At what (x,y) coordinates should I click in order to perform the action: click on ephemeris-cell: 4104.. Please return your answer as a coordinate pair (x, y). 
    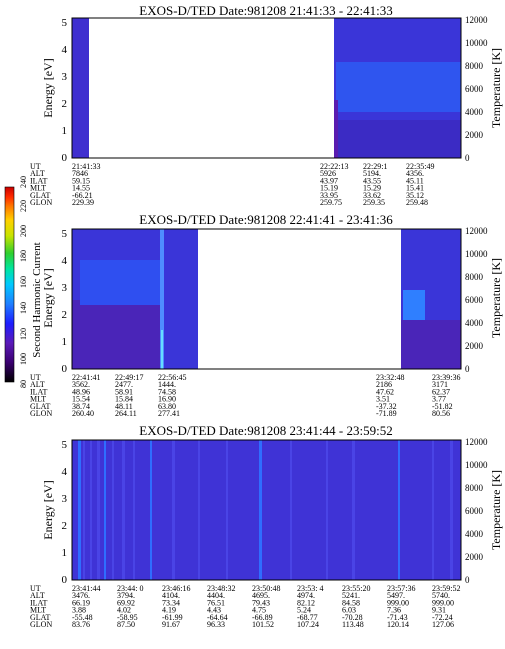
    Looking at the image, I should click on (171, 595).